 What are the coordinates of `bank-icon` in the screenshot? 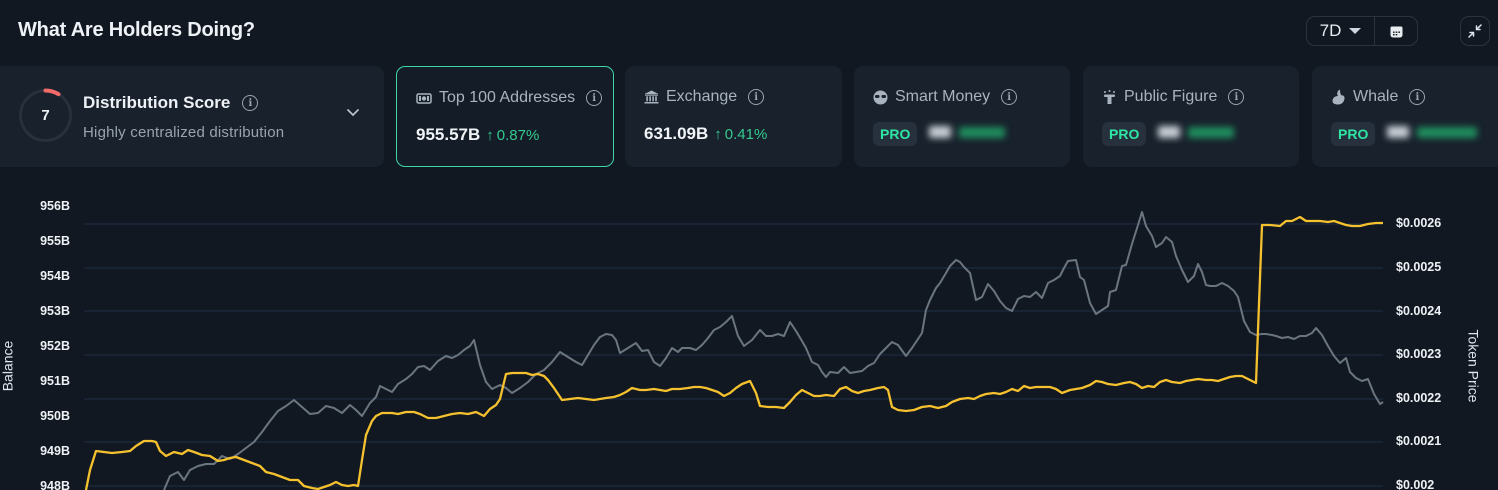 It's located at (651, 97).